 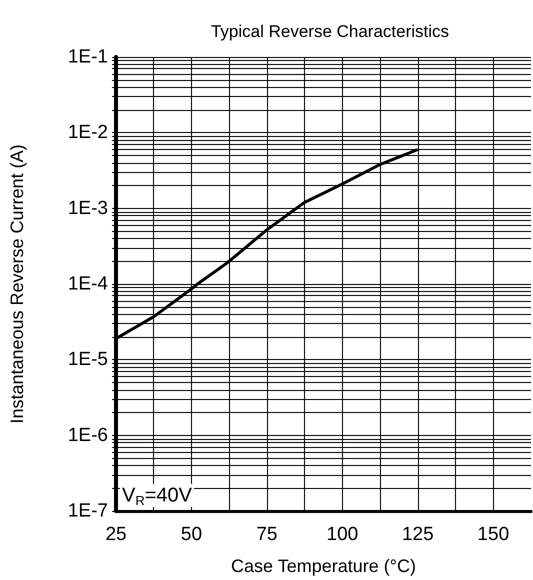 What do you see at coordinates (330, 31) in the screenshot?
I see `chart-title: Typical Reverse Characteristics` at bounding box center [330, 31].